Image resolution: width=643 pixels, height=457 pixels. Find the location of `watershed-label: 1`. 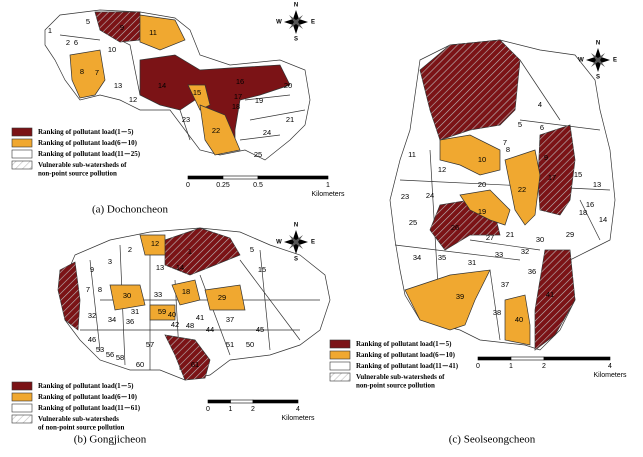

watershed-label: 1 is located at coordinates (190, 251).